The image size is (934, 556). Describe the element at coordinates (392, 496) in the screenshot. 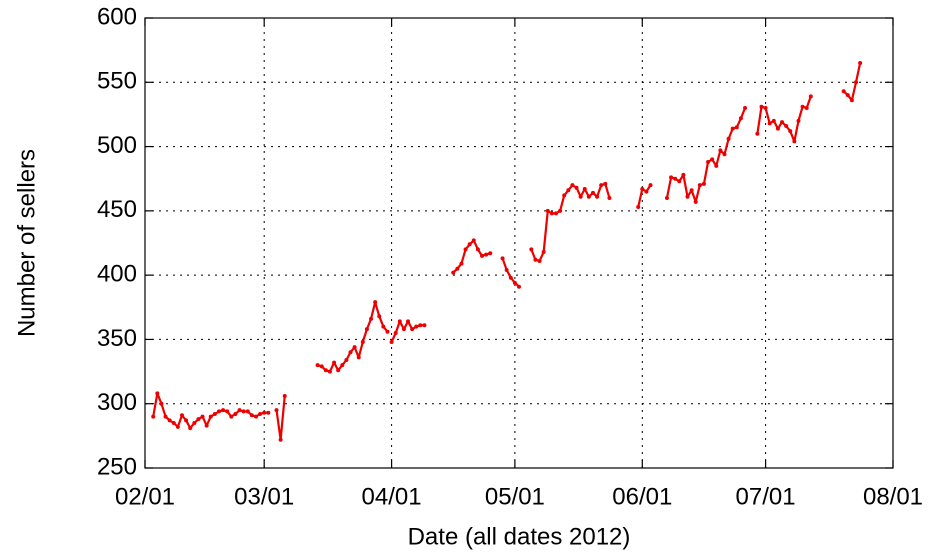

I see `x-tick-label: 04/01` at that location.